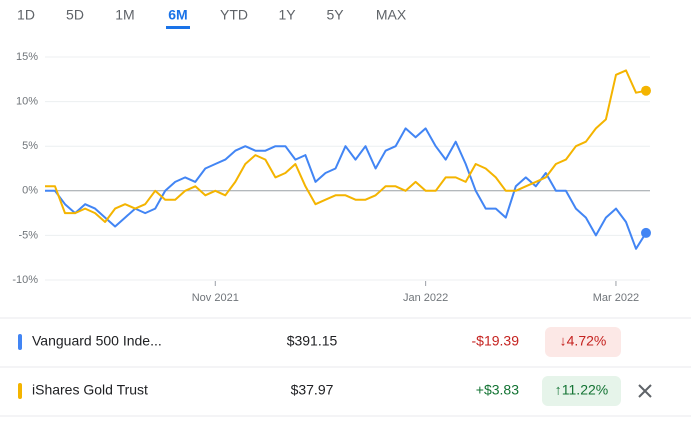 This screenshot has width=691, height=426. What do you see at coordinates (27, 102) in the screenshot?
I see `y-tick-label: 10%` at bounding box center [27, 102].